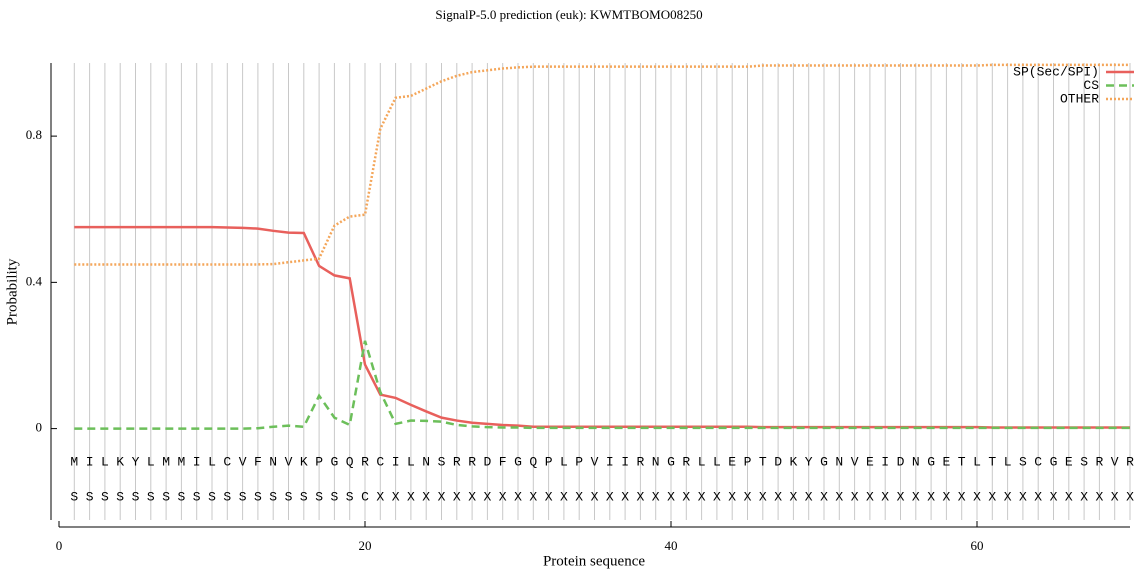  Describe the element at coordinates (602, 385) in the screenshot. I see `series-line` at that location.